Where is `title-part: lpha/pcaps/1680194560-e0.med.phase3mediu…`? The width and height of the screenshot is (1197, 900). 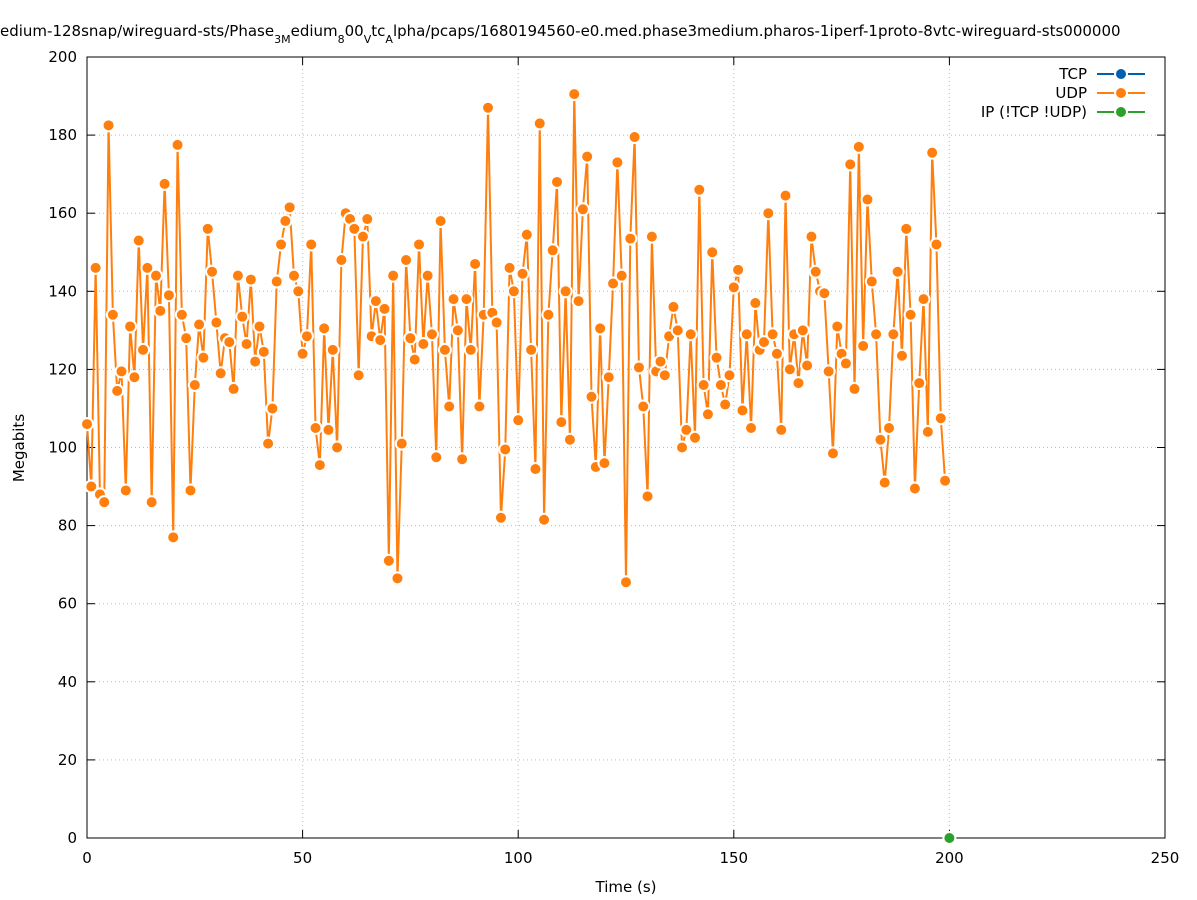
title-part: lpha/pcaps/1680194560-e0.med.phase3mediu… is located at coordinates (757, 31).